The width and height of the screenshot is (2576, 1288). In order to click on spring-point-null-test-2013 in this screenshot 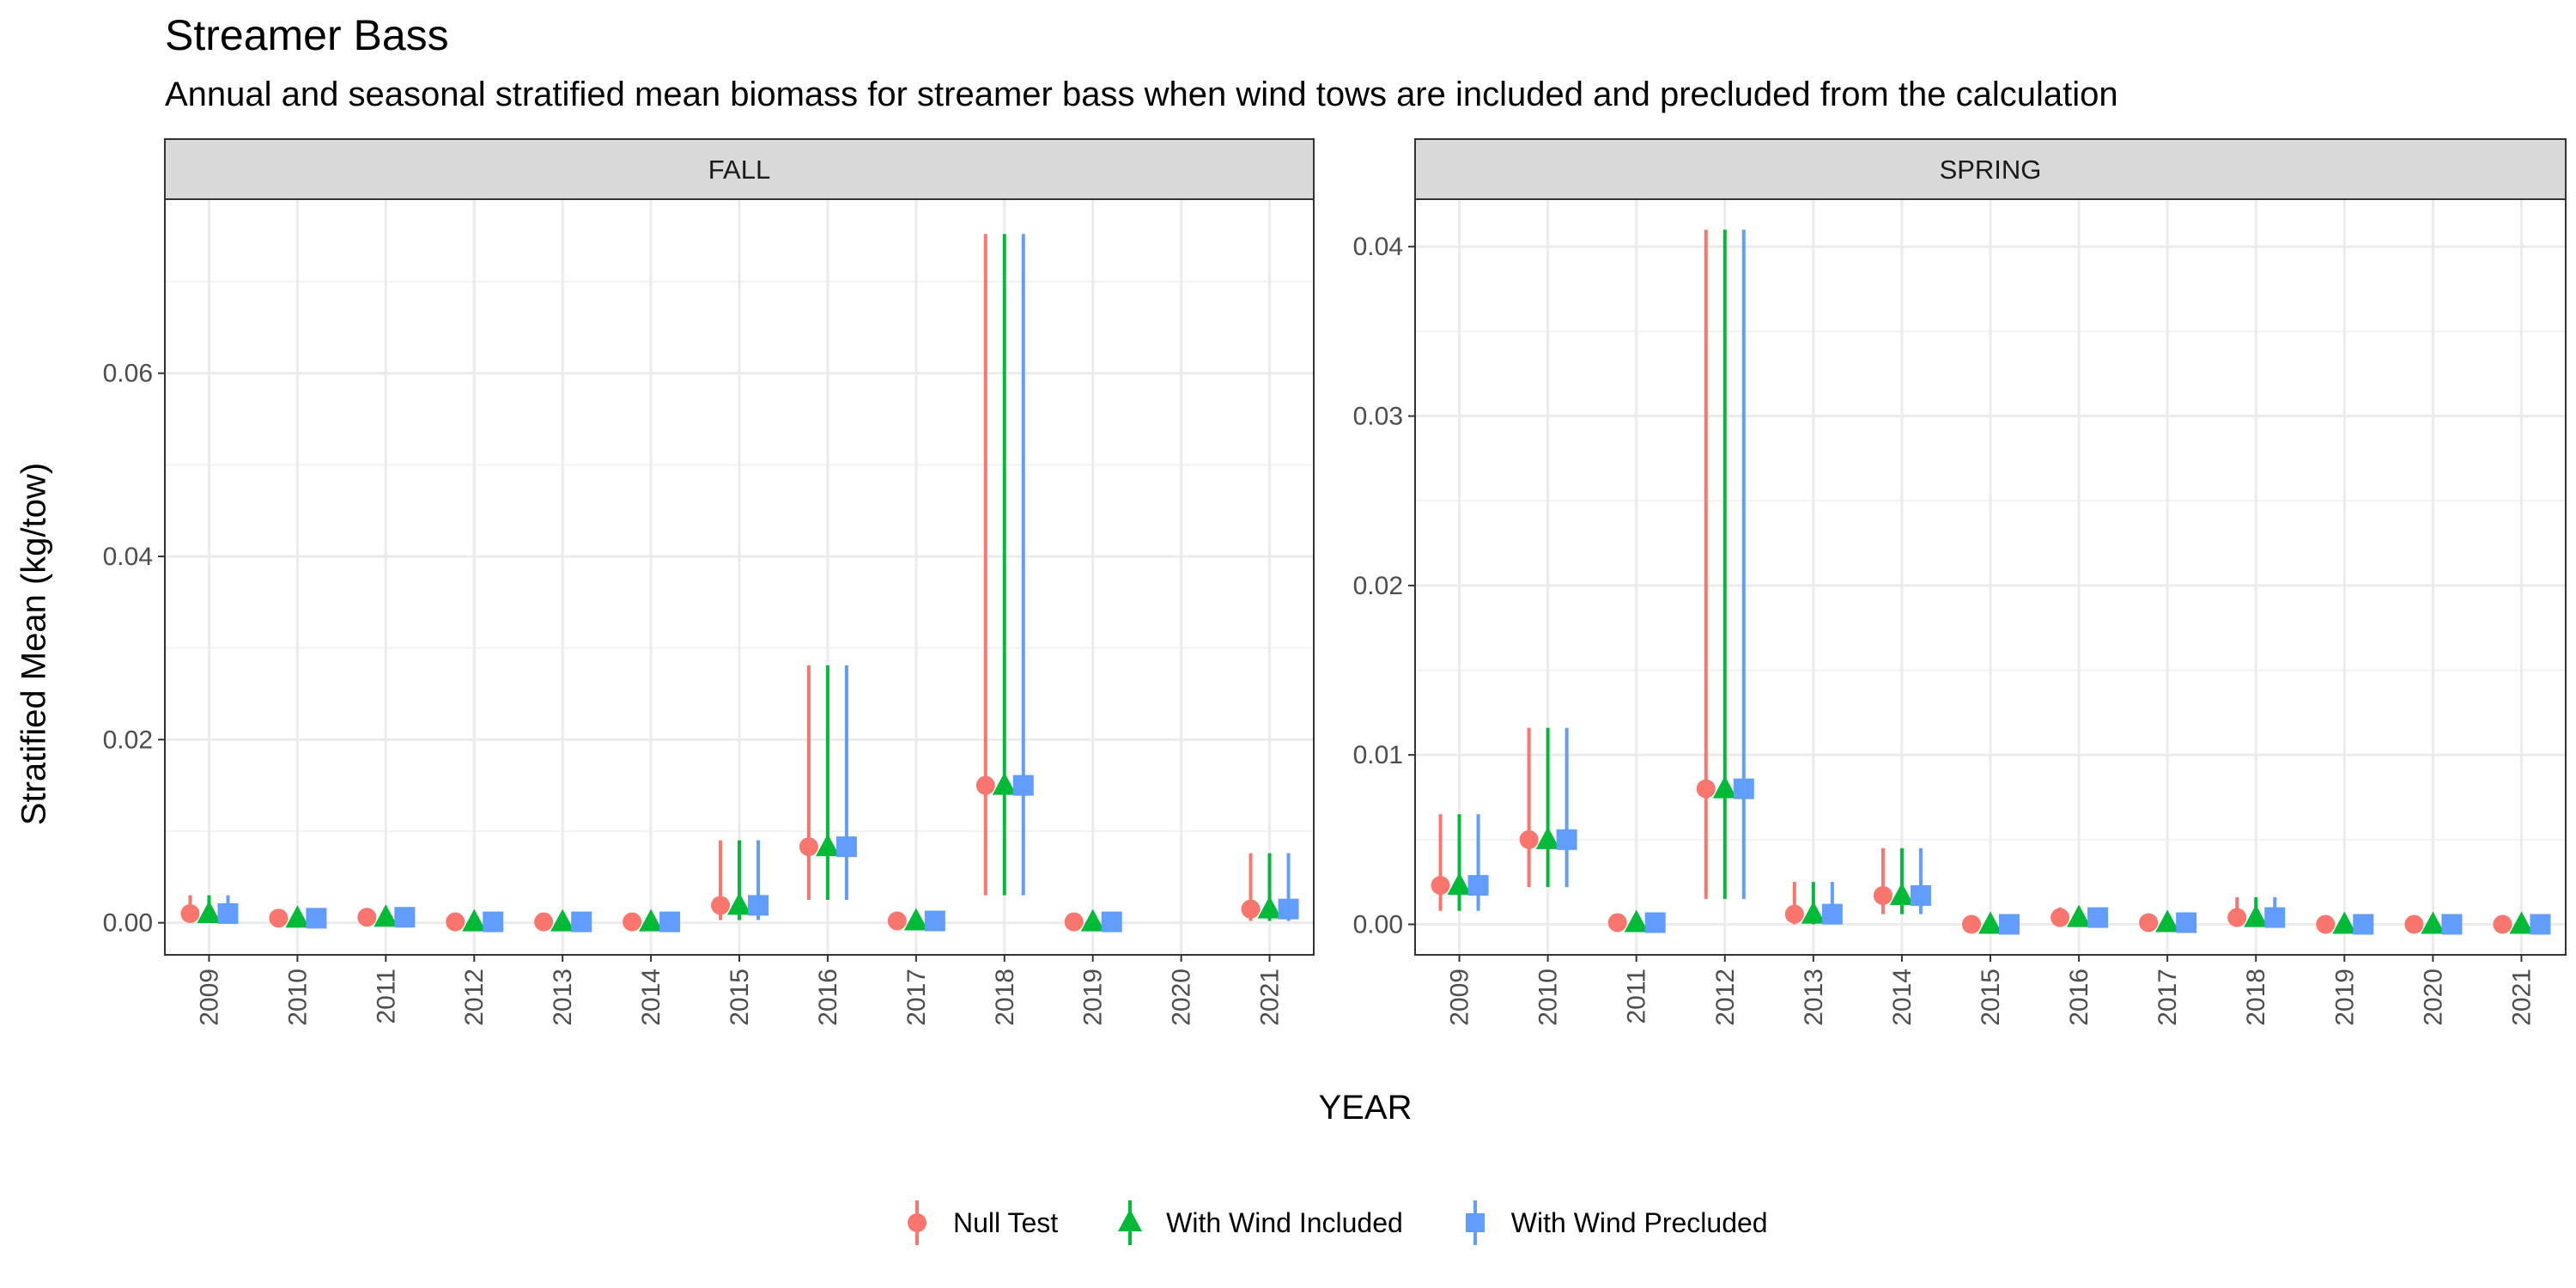, I will do `click(1794, 914)`.